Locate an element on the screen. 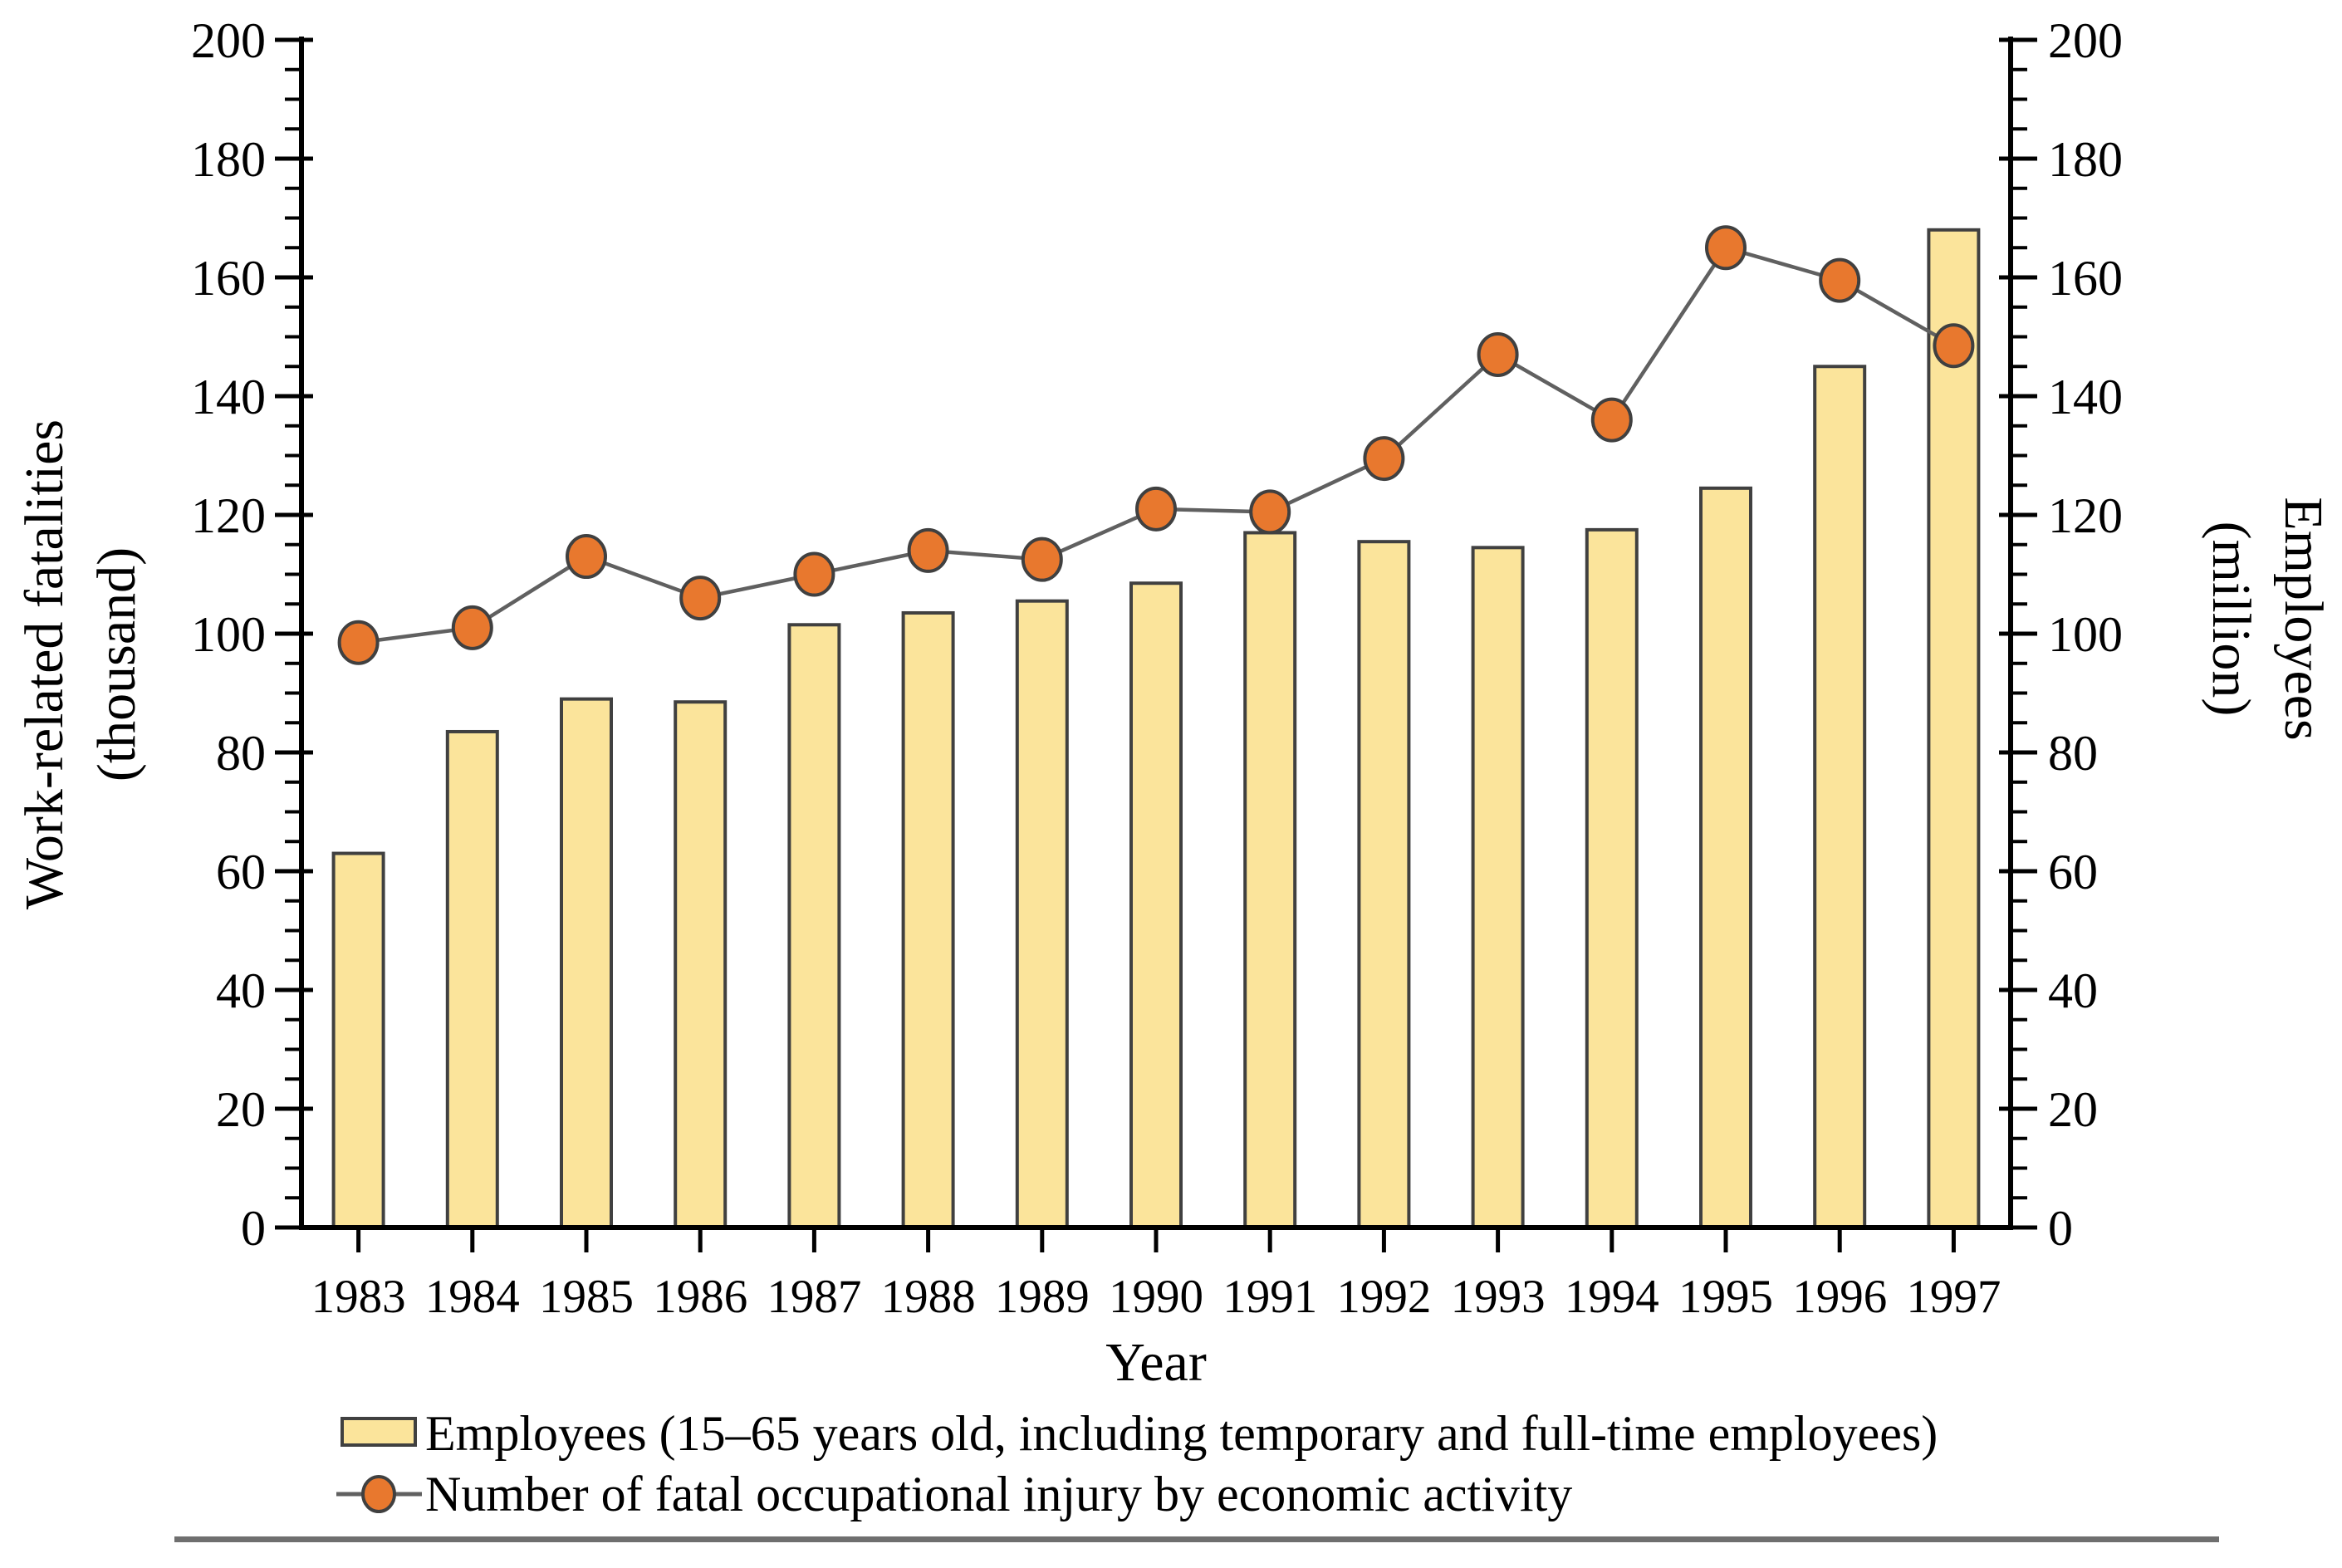  x-axis-label-1988: 1988 is located at coordinates (928, 1297).